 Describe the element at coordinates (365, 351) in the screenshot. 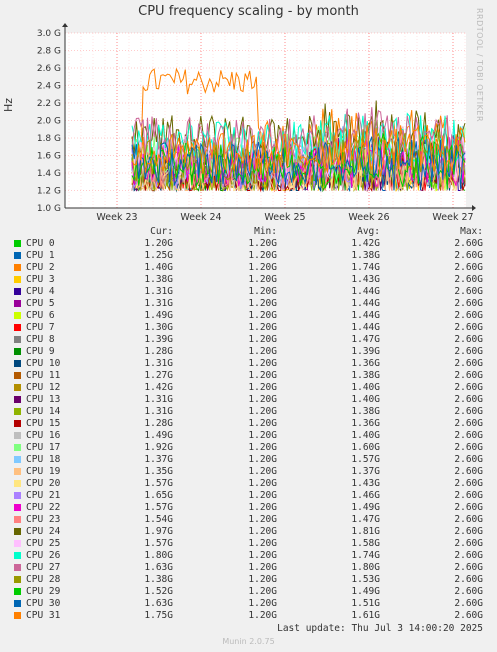

I see `legend-avg: 1.39G` at that location.